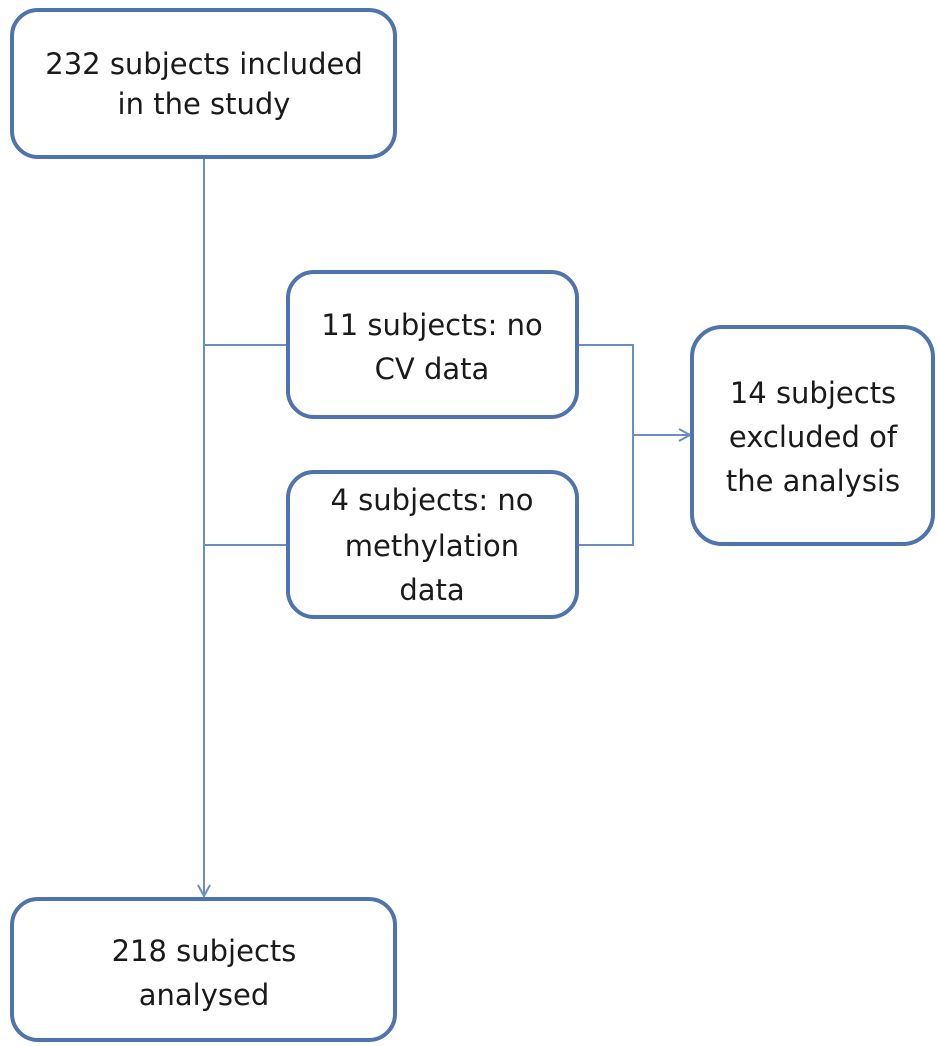  Describe the element at coordinates (204, 104) in the screenshot. I see `node-text: in the study` at that location.